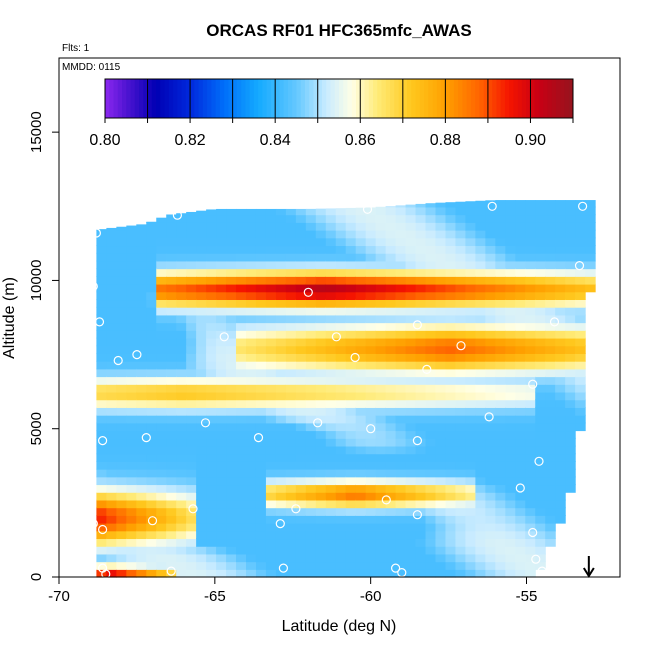  Describe the element at coordinates (336, 337) in the screenshot. I see `sample-point` at that location.